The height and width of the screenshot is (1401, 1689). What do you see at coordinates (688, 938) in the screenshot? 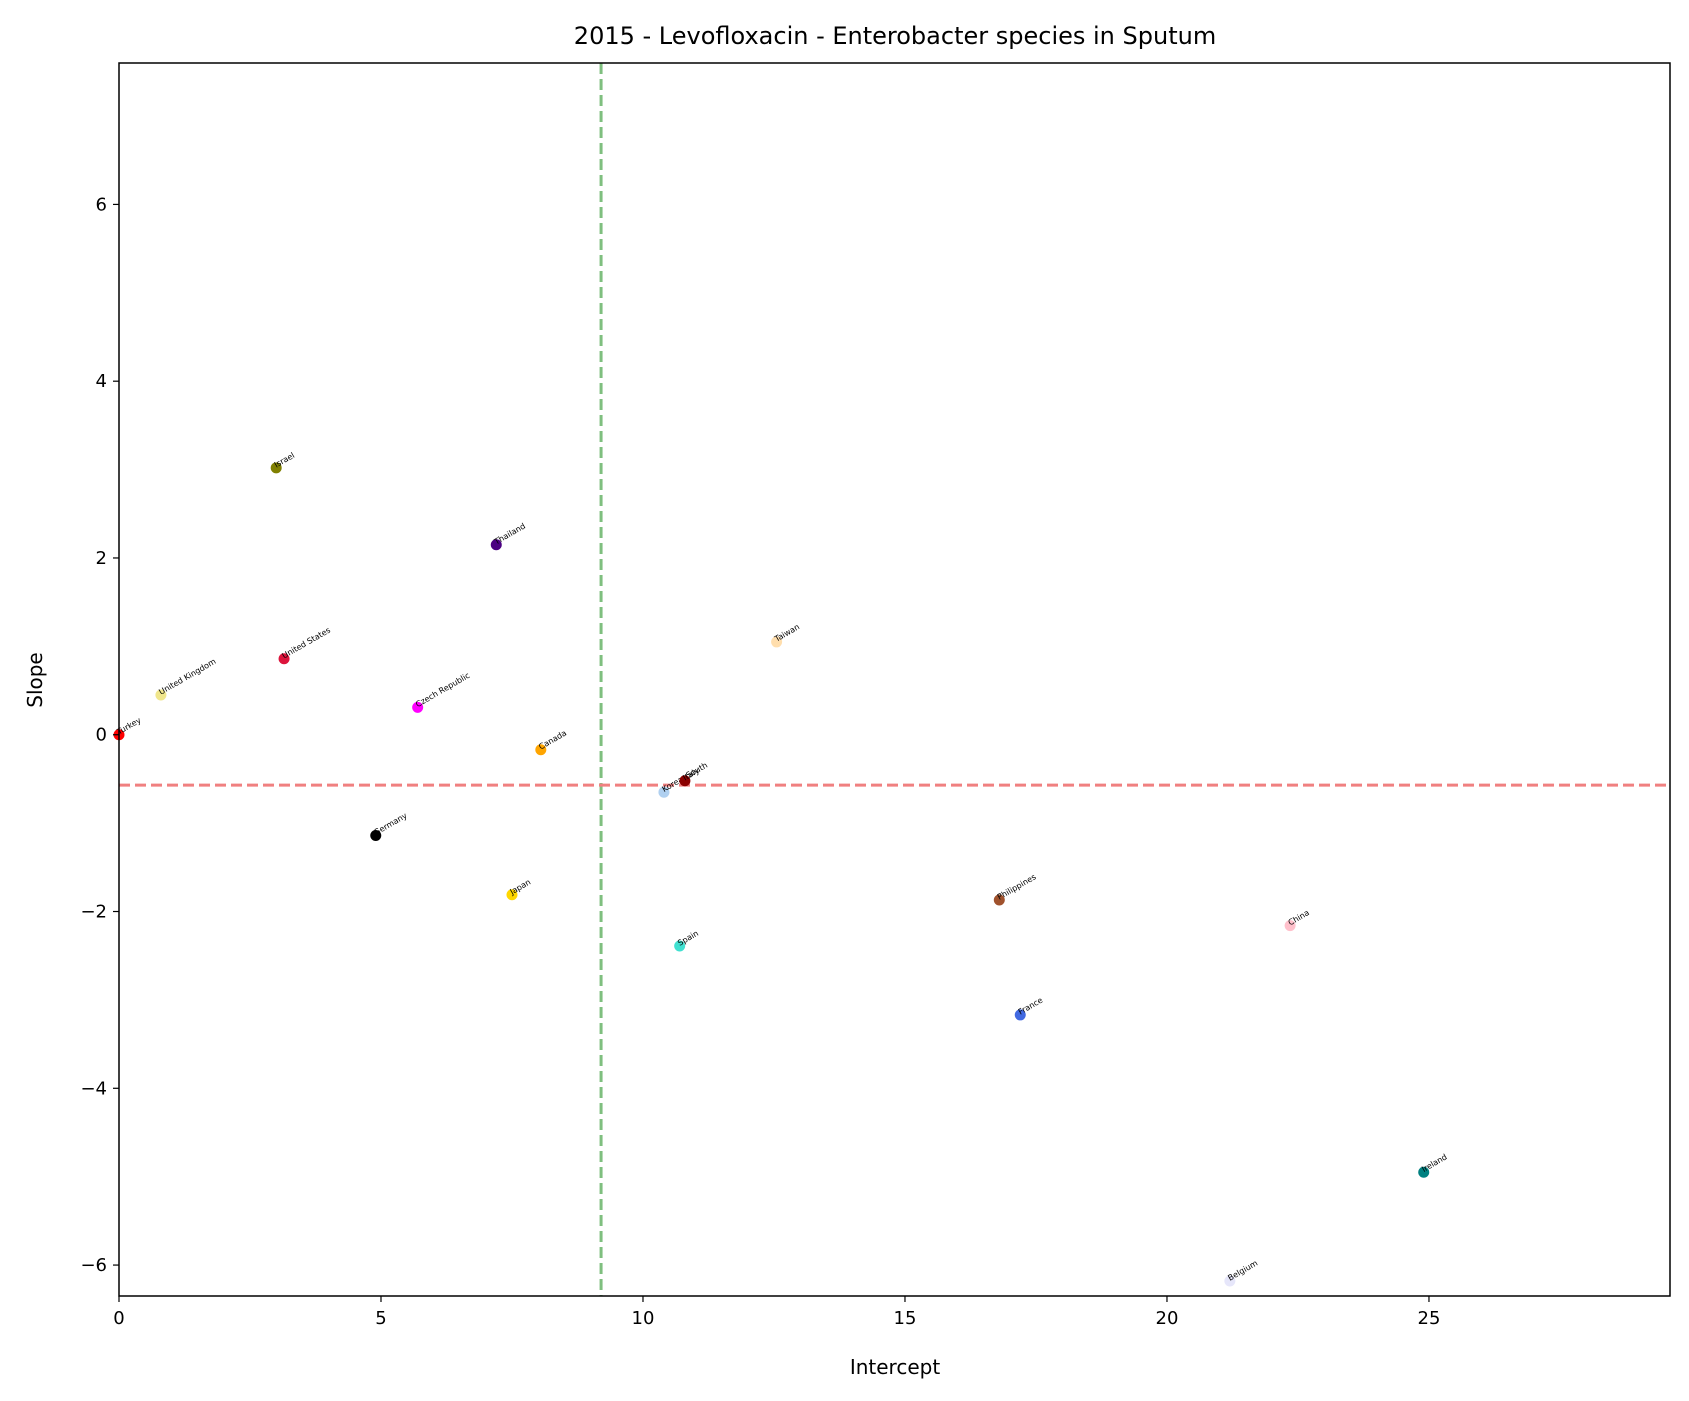
I see `data-label-11: Spain` at bounding box center [688, 938].